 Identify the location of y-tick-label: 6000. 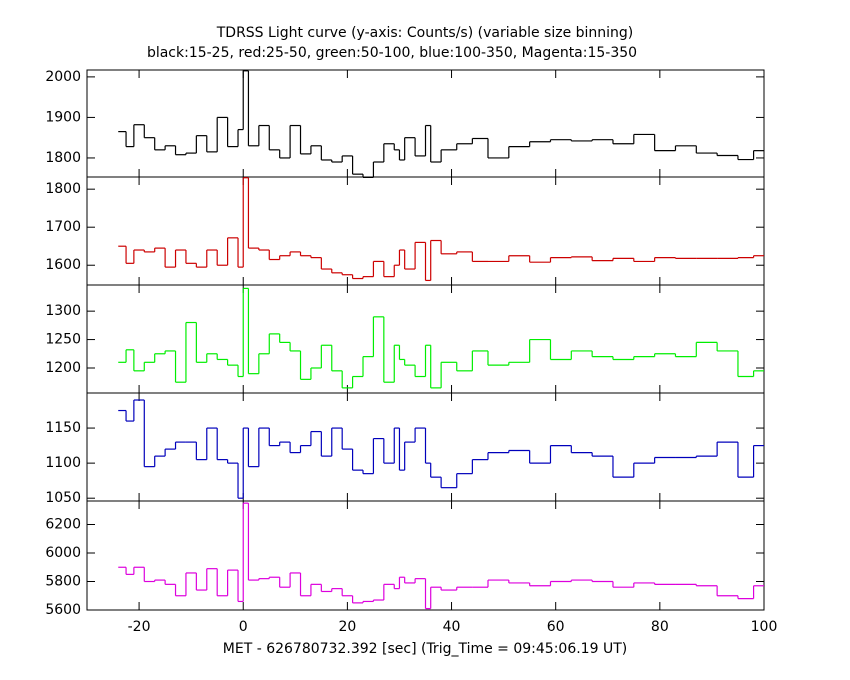
(63, 553).